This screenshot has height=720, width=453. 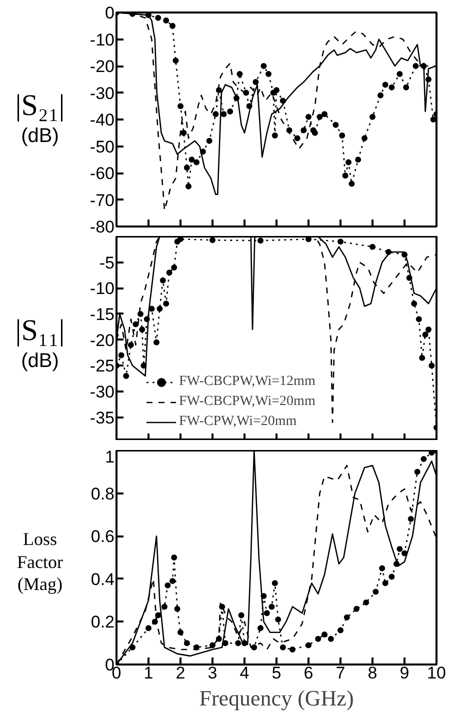 What do you see at coordinates (102, 173) in the screenshot?
I see `y-tick-label: -60` at bounding box center [102, 173].